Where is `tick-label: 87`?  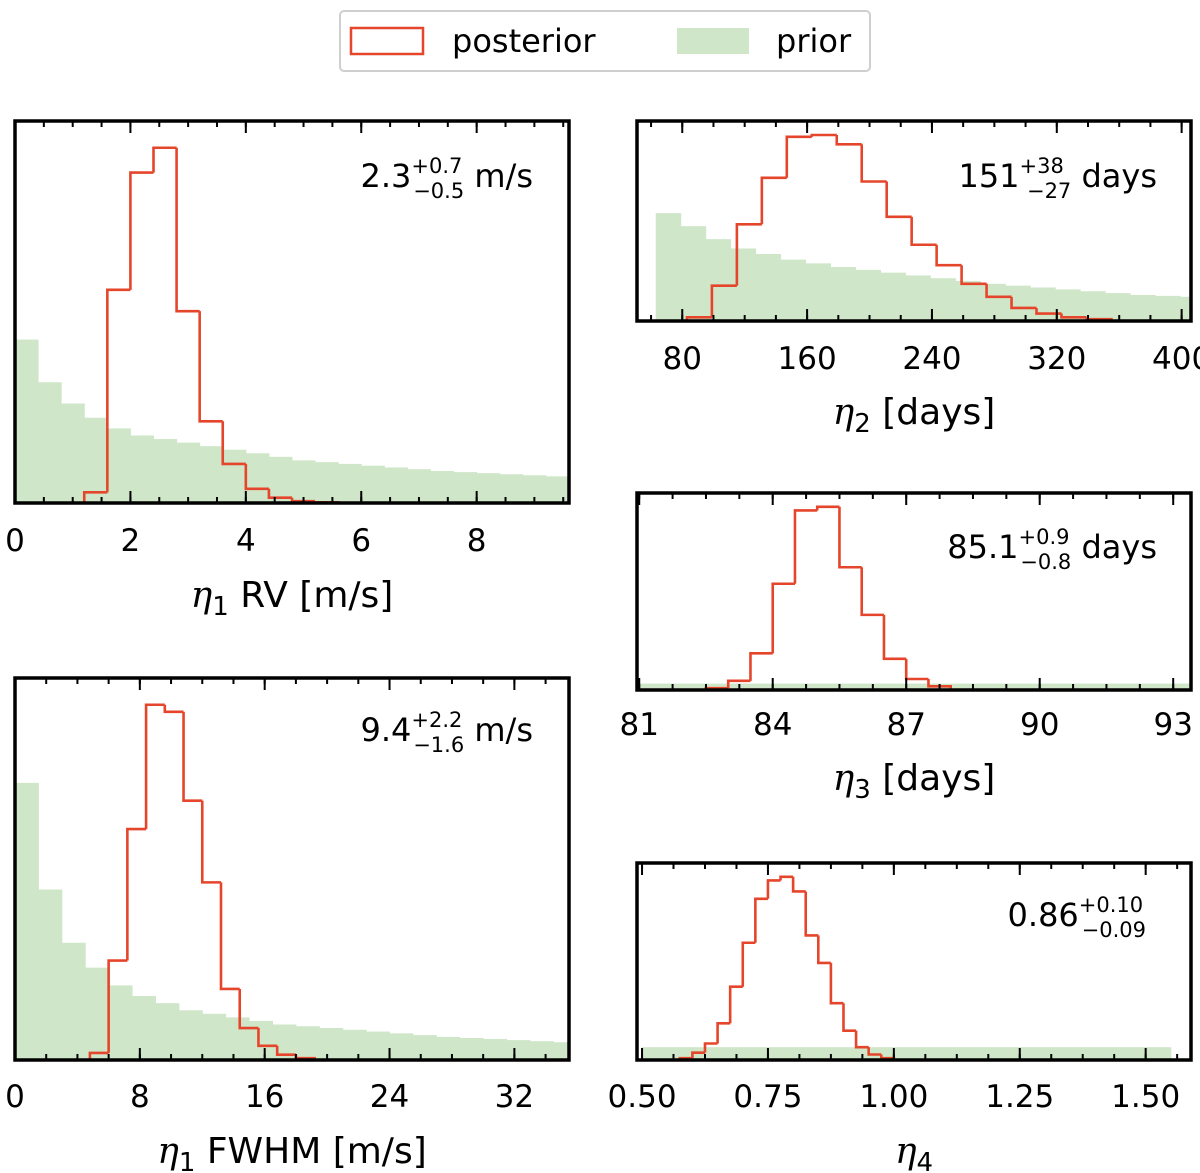 tick-label: 87 is located at coordinates (905, 725).